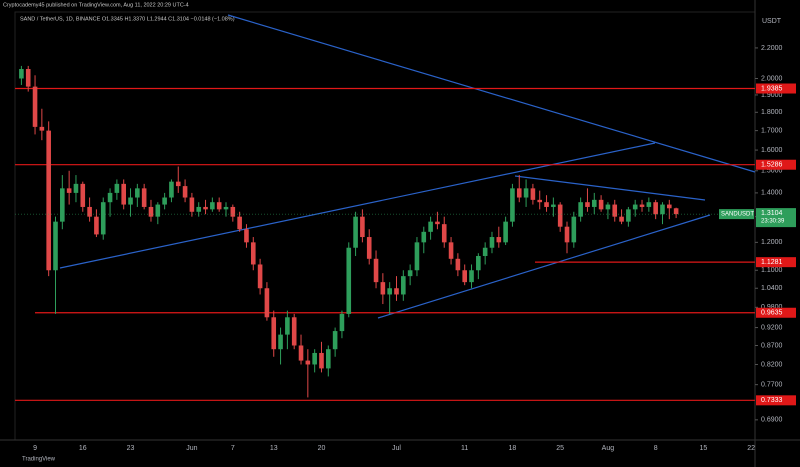 Image resolution: width=800 pixels, height=467 pixels. Describe the element at coordinates (772, 288) in the screenshot. I see `y-tick-label: 1.0400` at that location.